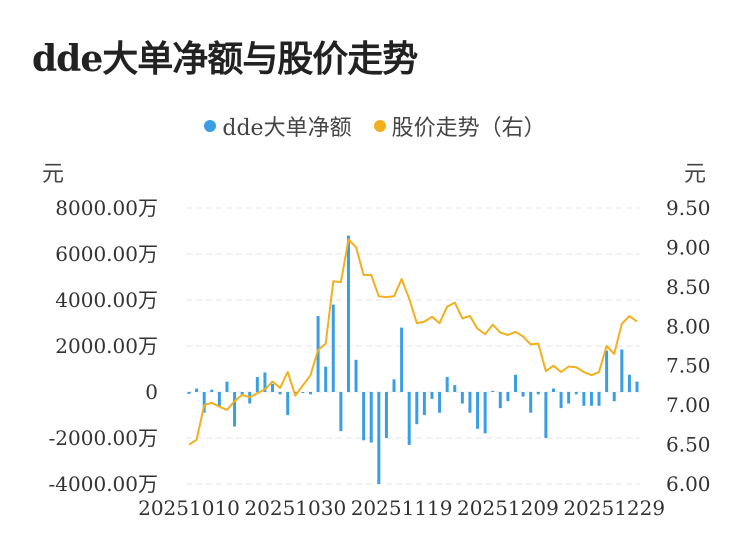 This screenshot has height=558, width=750. Describe the element at coordinates (688, 346) in the screenshot. I see `right-axis-ticks: 9.50 9.00 8.50 8.00 7.50 7.00 6.50 6.00` at that location.